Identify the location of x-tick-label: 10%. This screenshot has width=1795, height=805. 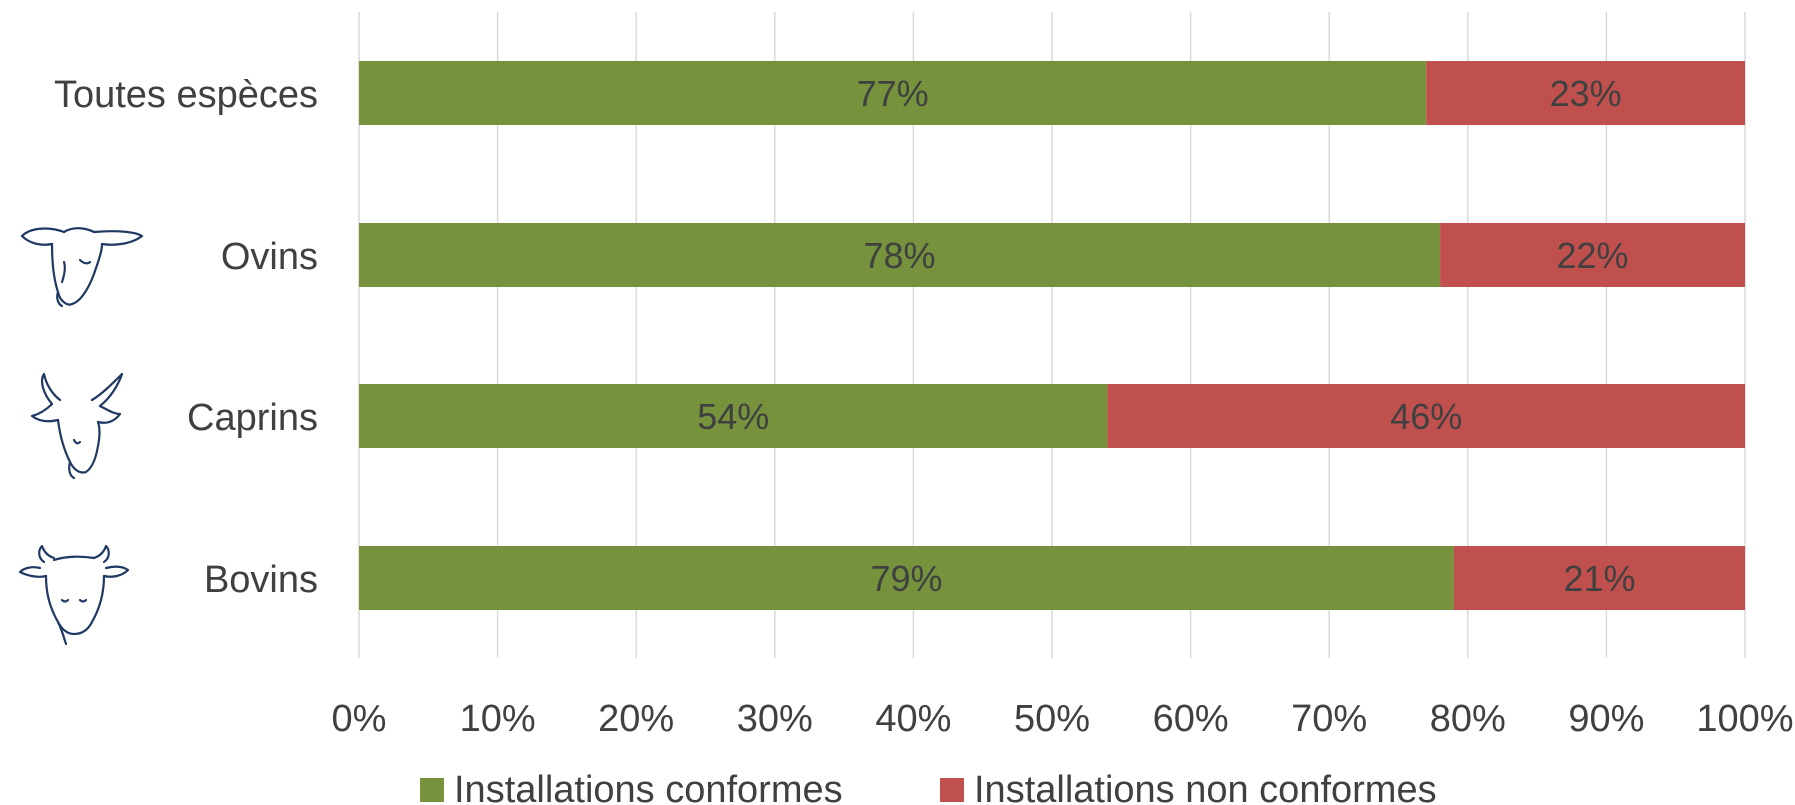
(498, 719).